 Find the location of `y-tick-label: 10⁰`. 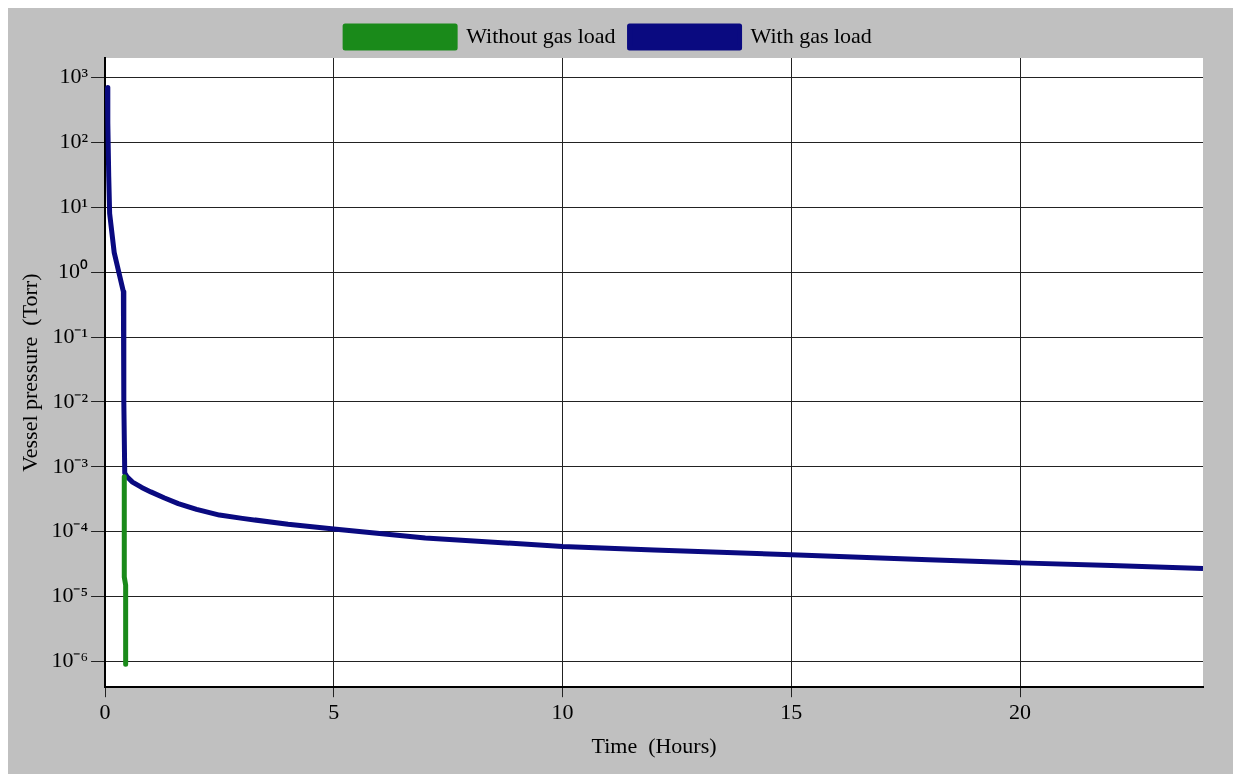

y-tick-label: 10⁰ is located at coordinates (73, 270).